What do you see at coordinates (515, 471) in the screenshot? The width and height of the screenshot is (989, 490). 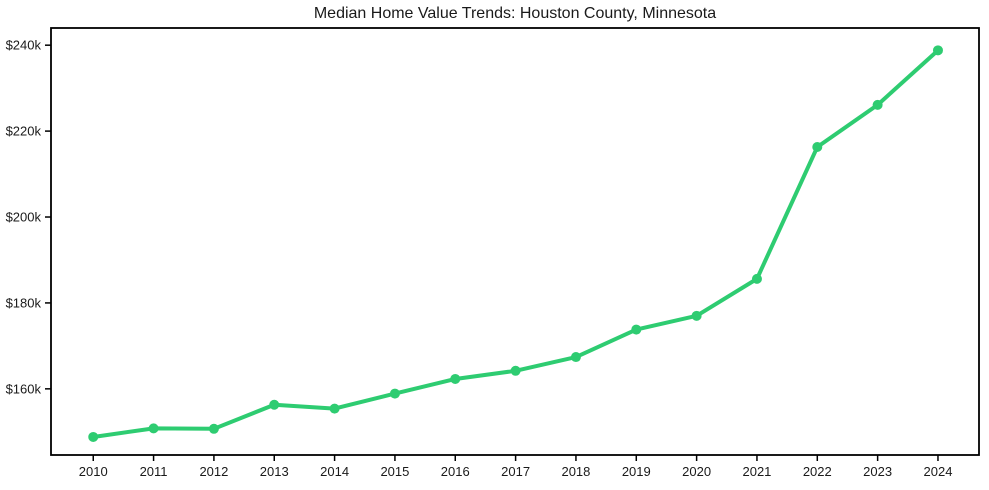 I see `x-tick-label: 2017` at bounding box center [515, 471].